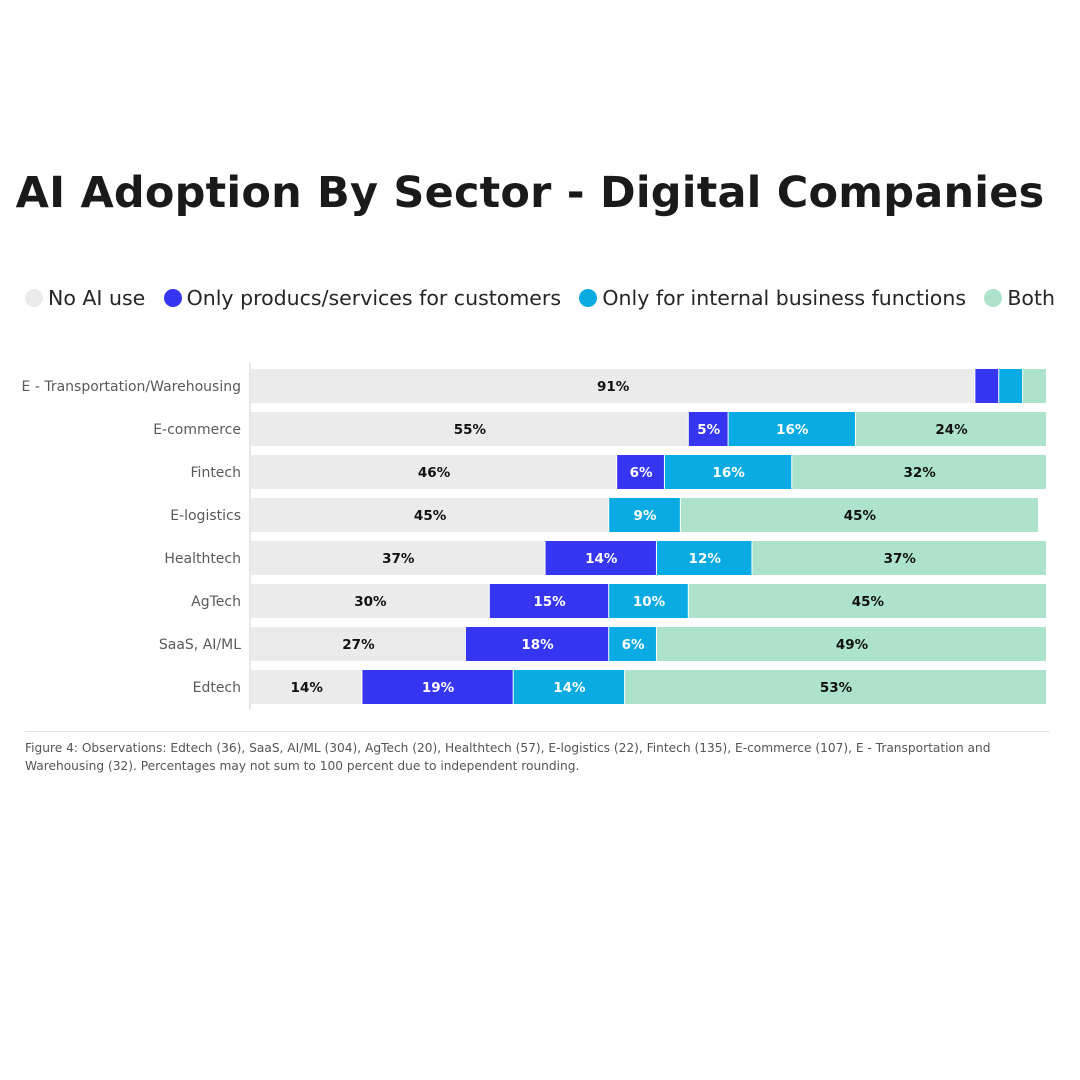  I want to click on category-label: E-logistics, so click(205, 516).